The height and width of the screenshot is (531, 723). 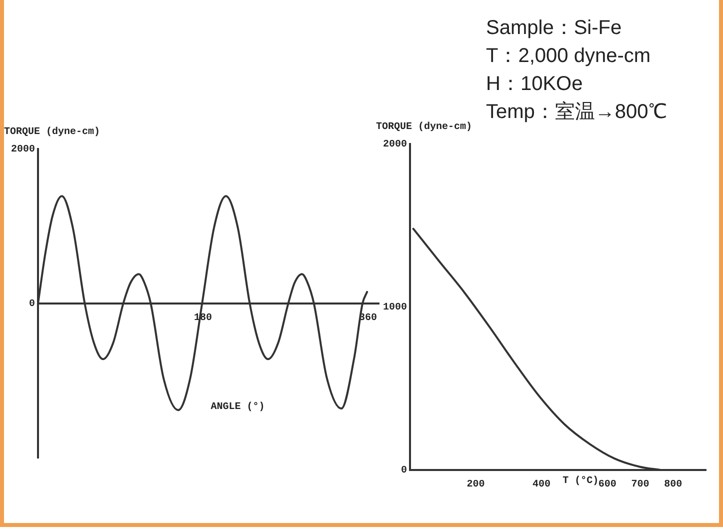 I want to click on x-axis-title: ANGLE (°), so click(x=237, y=408).